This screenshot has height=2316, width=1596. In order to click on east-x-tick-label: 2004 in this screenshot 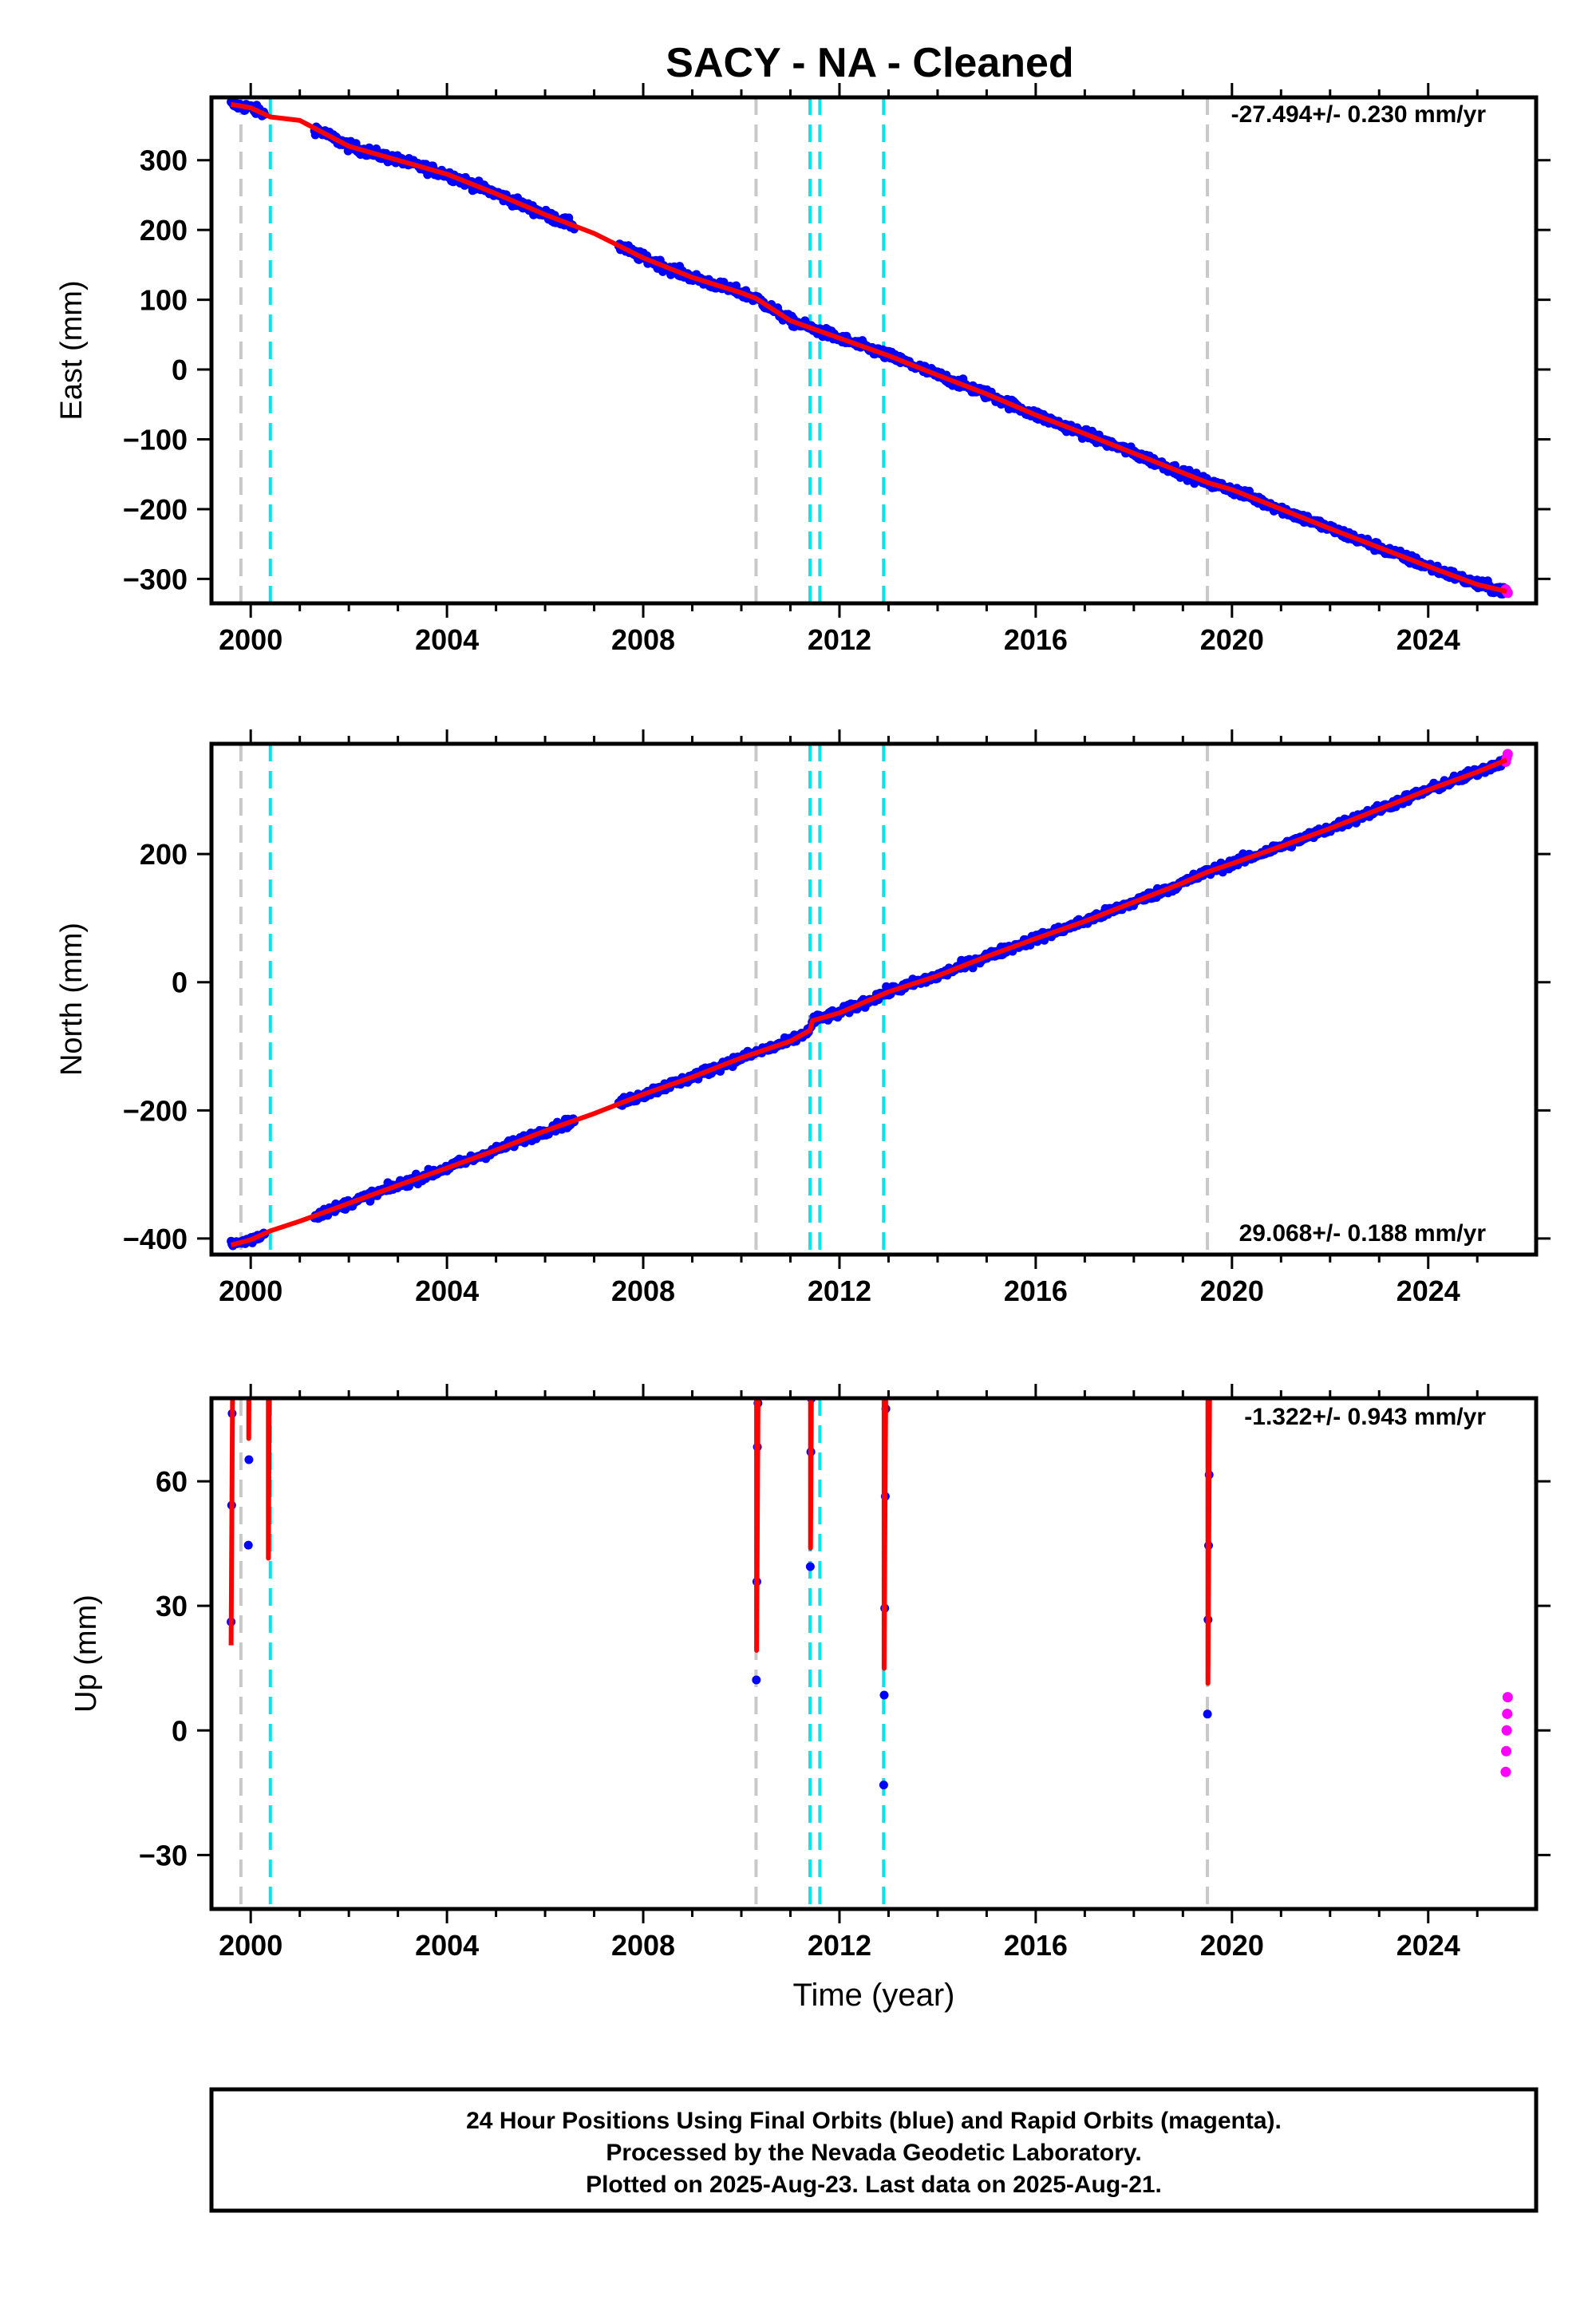, I will do `click(447, 639)`.